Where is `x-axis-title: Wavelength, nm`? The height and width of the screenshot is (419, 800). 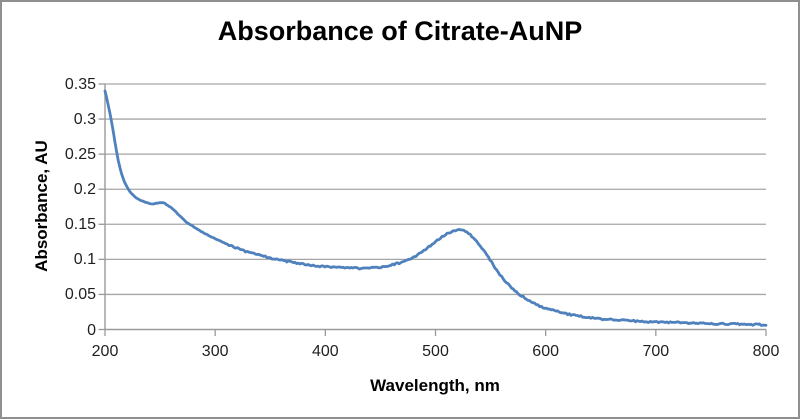 x-axis-title: Wavelength, nm is located at coordinates (435, 385).